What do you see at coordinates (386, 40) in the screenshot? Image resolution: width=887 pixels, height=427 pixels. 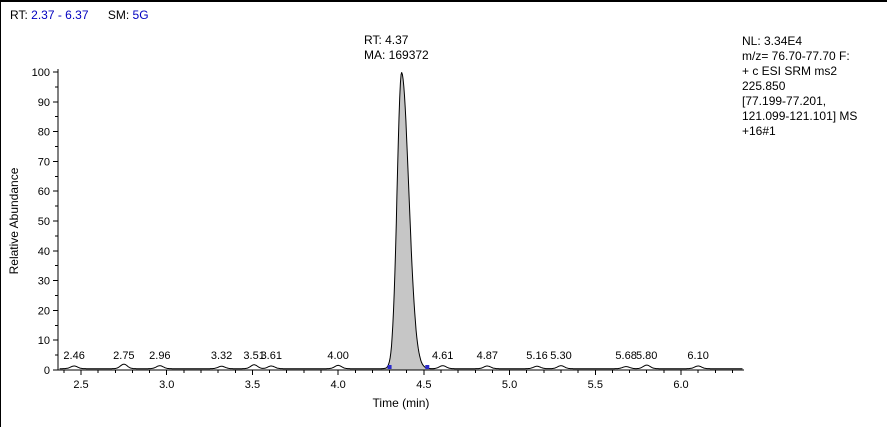 I see `peak-rt-label: RT: 4.37` at bounding box center [386, 40].